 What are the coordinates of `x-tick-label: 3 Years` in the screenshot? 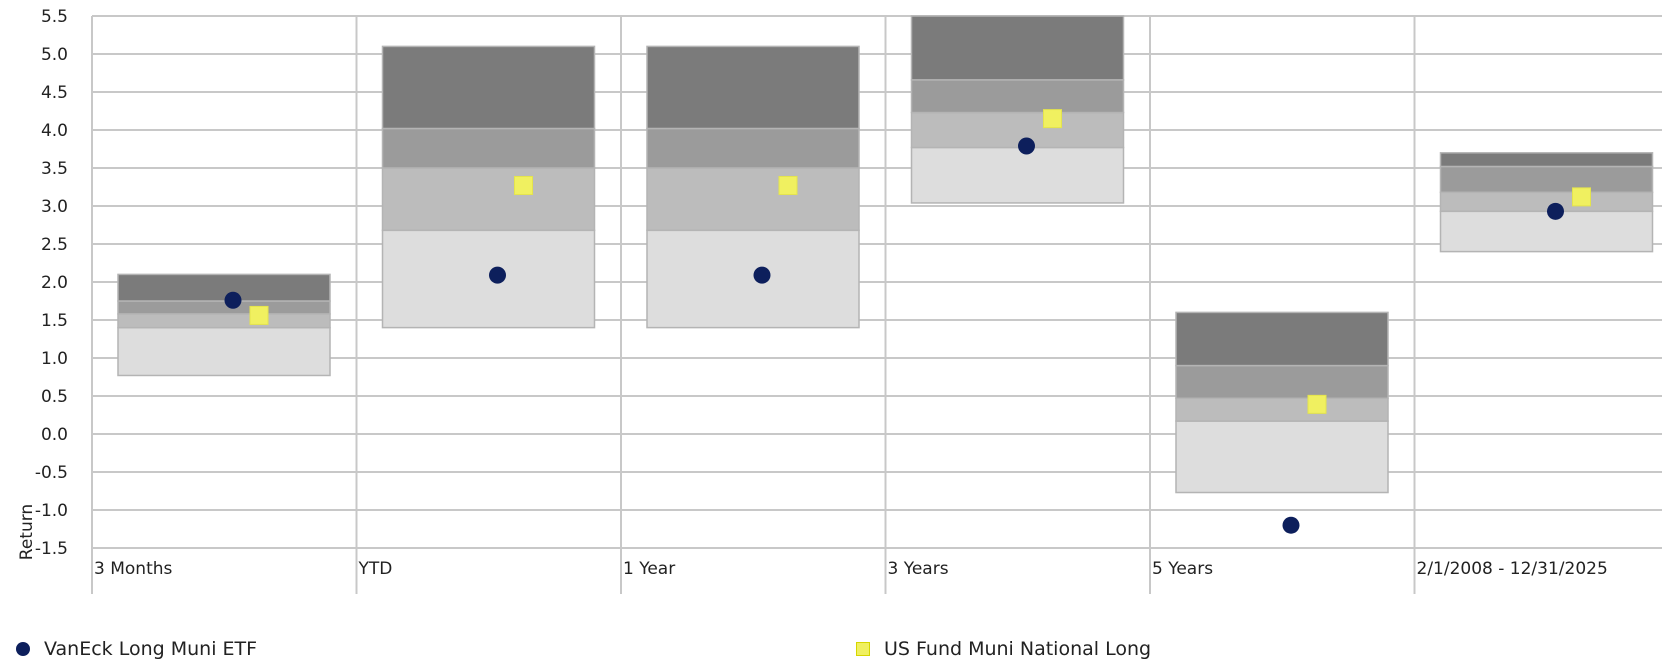 It's located at (918, 569).